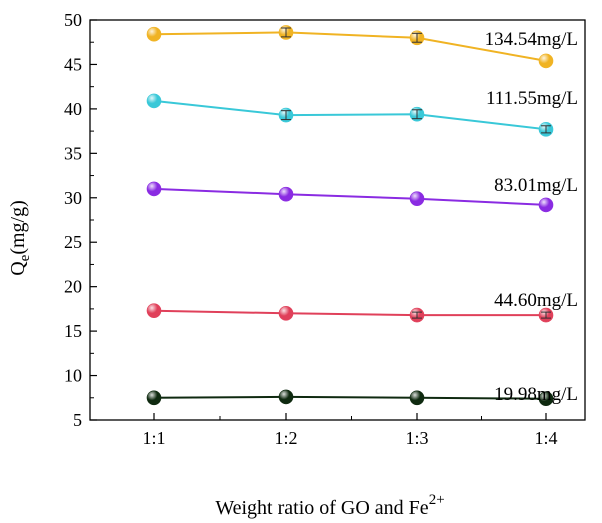 Image resolution: width=602 pixels, height=523 pixels. Describe the element at coordinates (80, 220) in the screenshot. I see `y-axis: 5 10 15 20 25 30 35 40 45 50` at that location.